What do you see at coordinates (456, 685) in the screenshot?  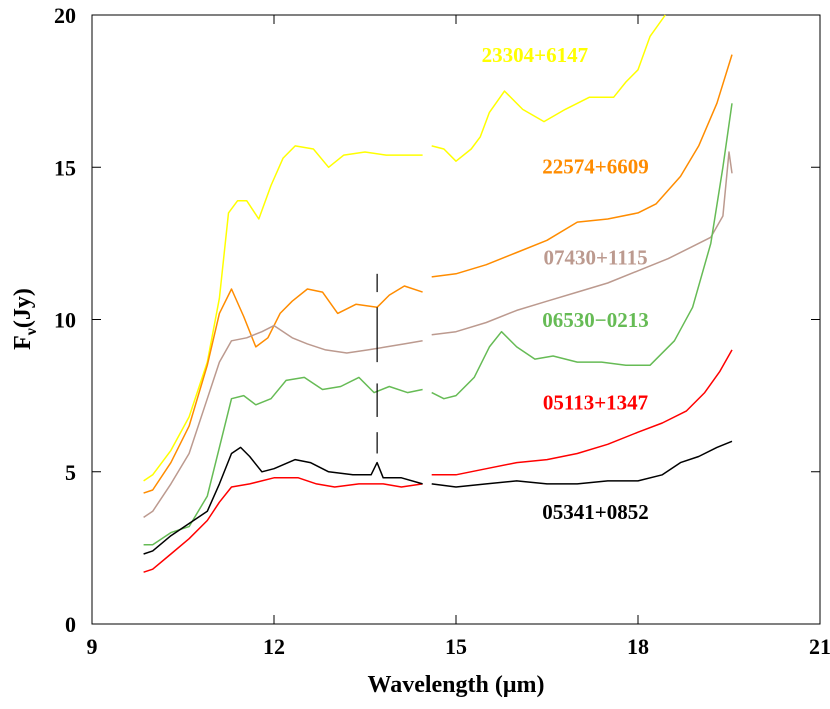 I see `x-axis-title: Wavelength (μm)` at bounding box center [456, 685].